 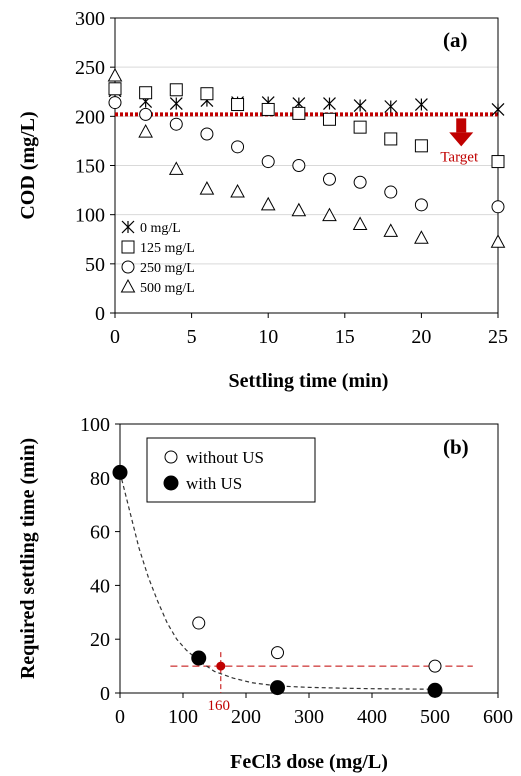 What do you see at coordinates (435, 717) in the screenshot?
I see `b-x-tick-label: 500` at bounding box center [435, 717].